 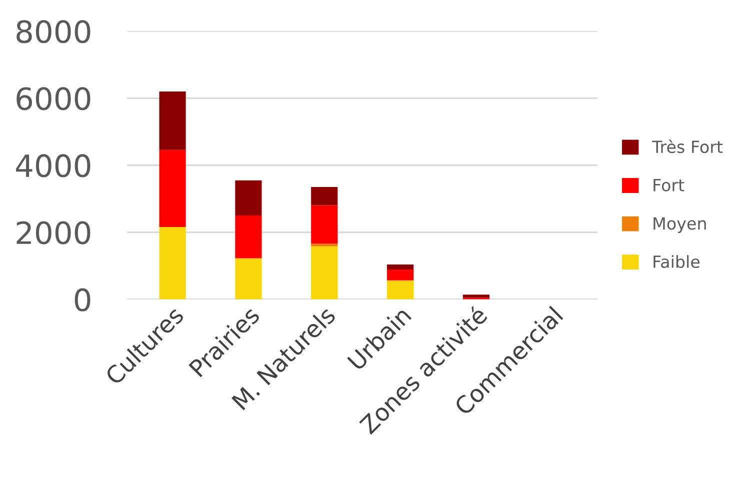 What do you see at coordinates (669, 185) in the screenshot?
I see `legend-label: Fort` at bounding box center [669, 185].